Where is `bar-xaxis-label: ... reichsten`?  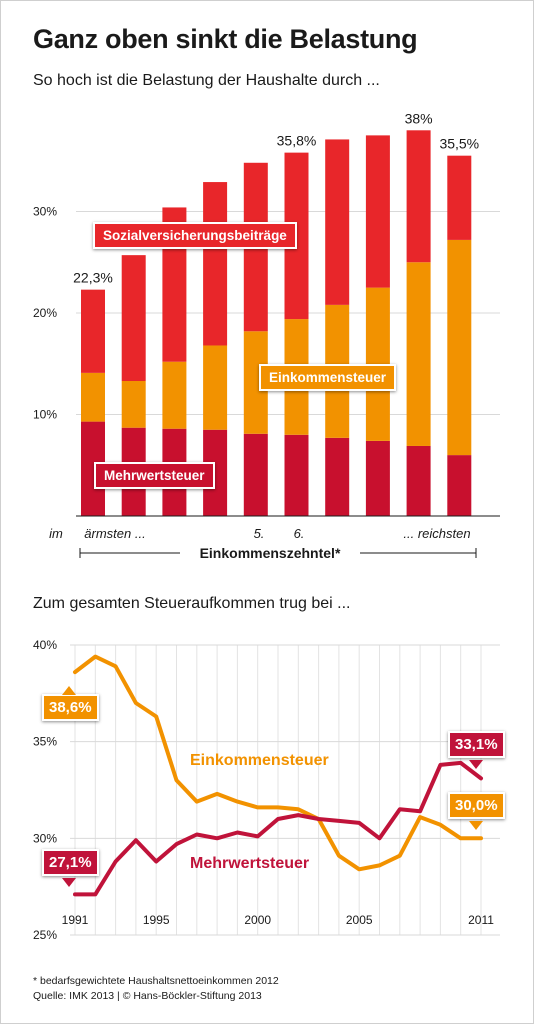 bar-xaxis-label: ... reichsten is located at coordinates (436, 533).